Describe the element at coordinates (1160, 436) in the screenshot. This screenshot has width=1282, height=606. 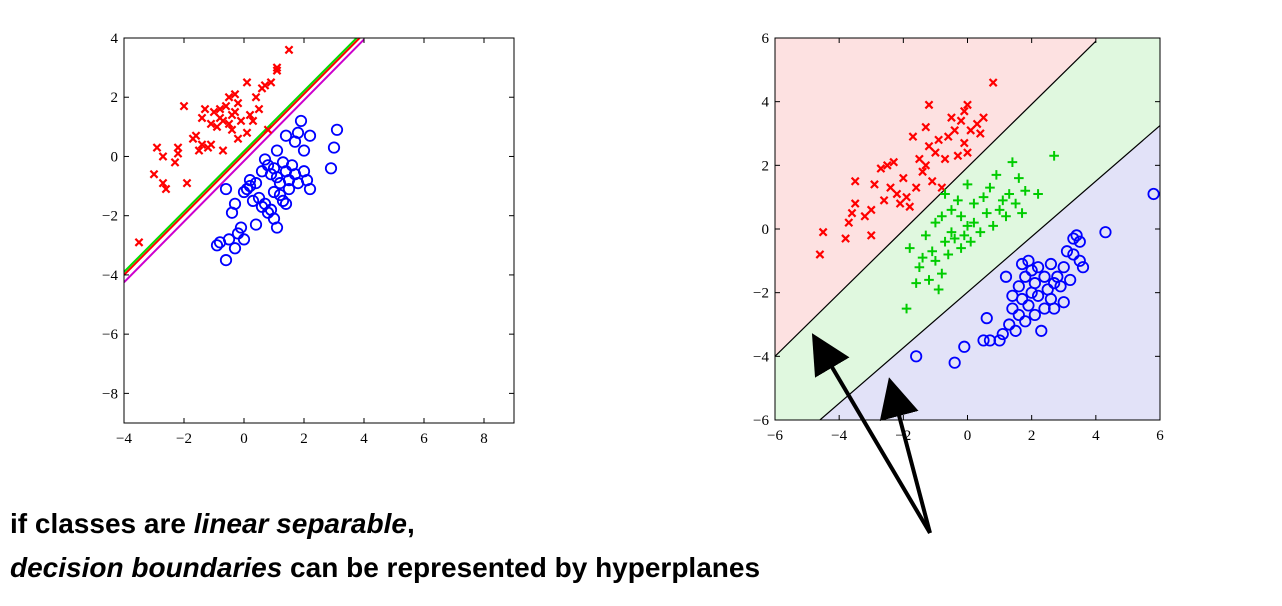
I see `x-tick-label: 6` at that location.